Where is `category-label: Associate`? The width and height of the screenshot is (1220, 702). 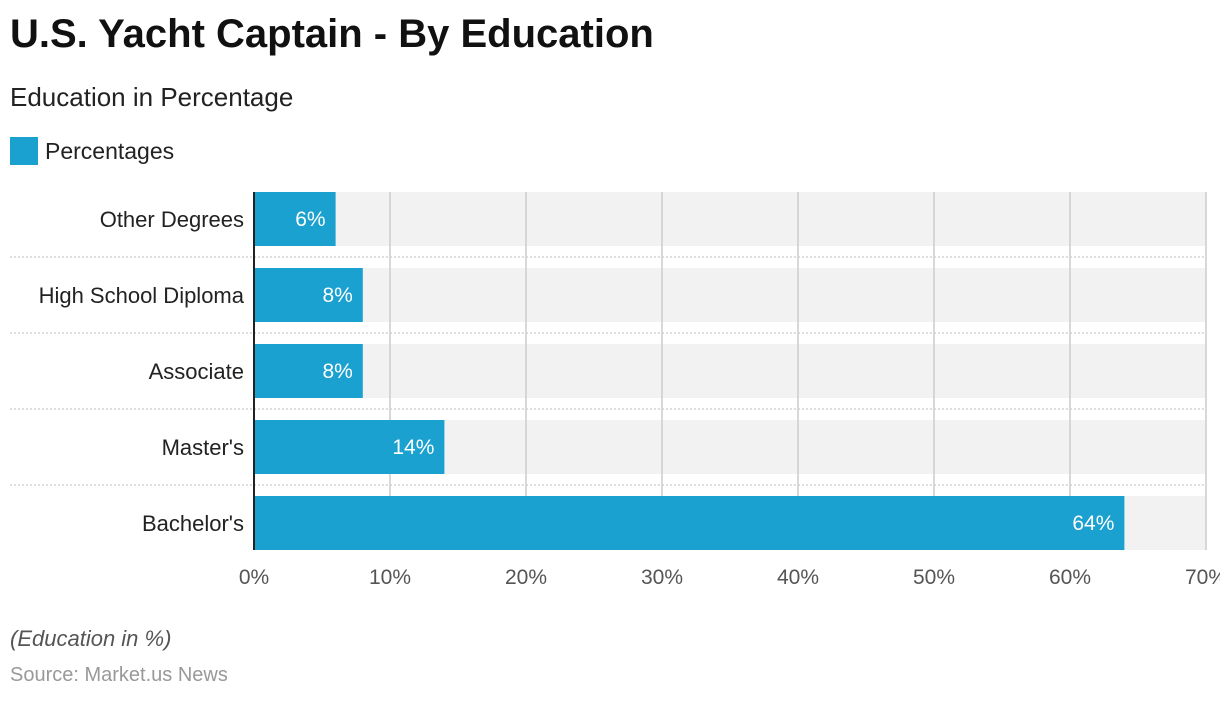 category-label: Associate is located at coordinates (196, 371).